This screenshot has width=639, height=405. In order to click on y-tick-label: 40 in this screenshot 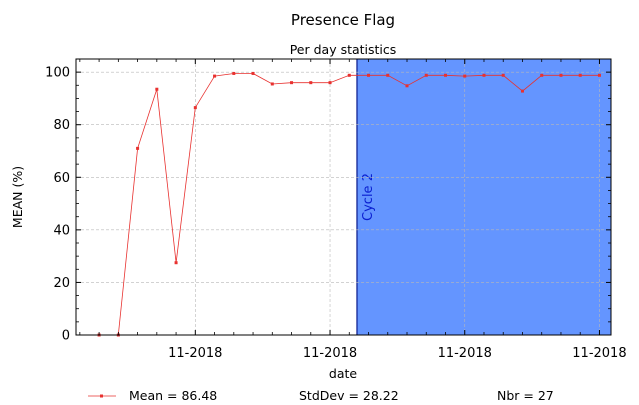, I will do `click(61, 230)`.